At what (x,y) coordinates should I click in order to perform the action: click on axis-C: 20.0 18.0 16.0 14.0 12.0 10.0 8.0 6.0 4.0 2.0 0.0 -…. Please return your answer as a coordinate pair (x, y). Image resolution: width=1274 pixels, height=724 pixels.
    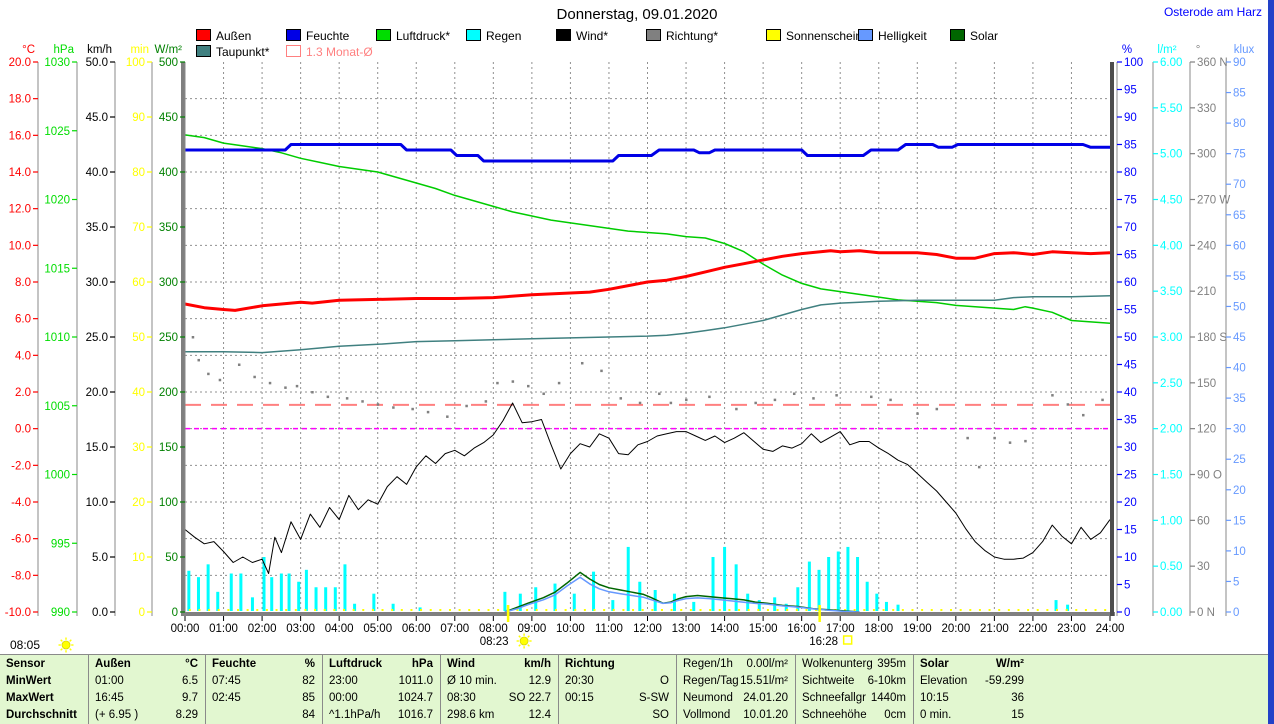
    Looking at the image, I should click on (22, 331).